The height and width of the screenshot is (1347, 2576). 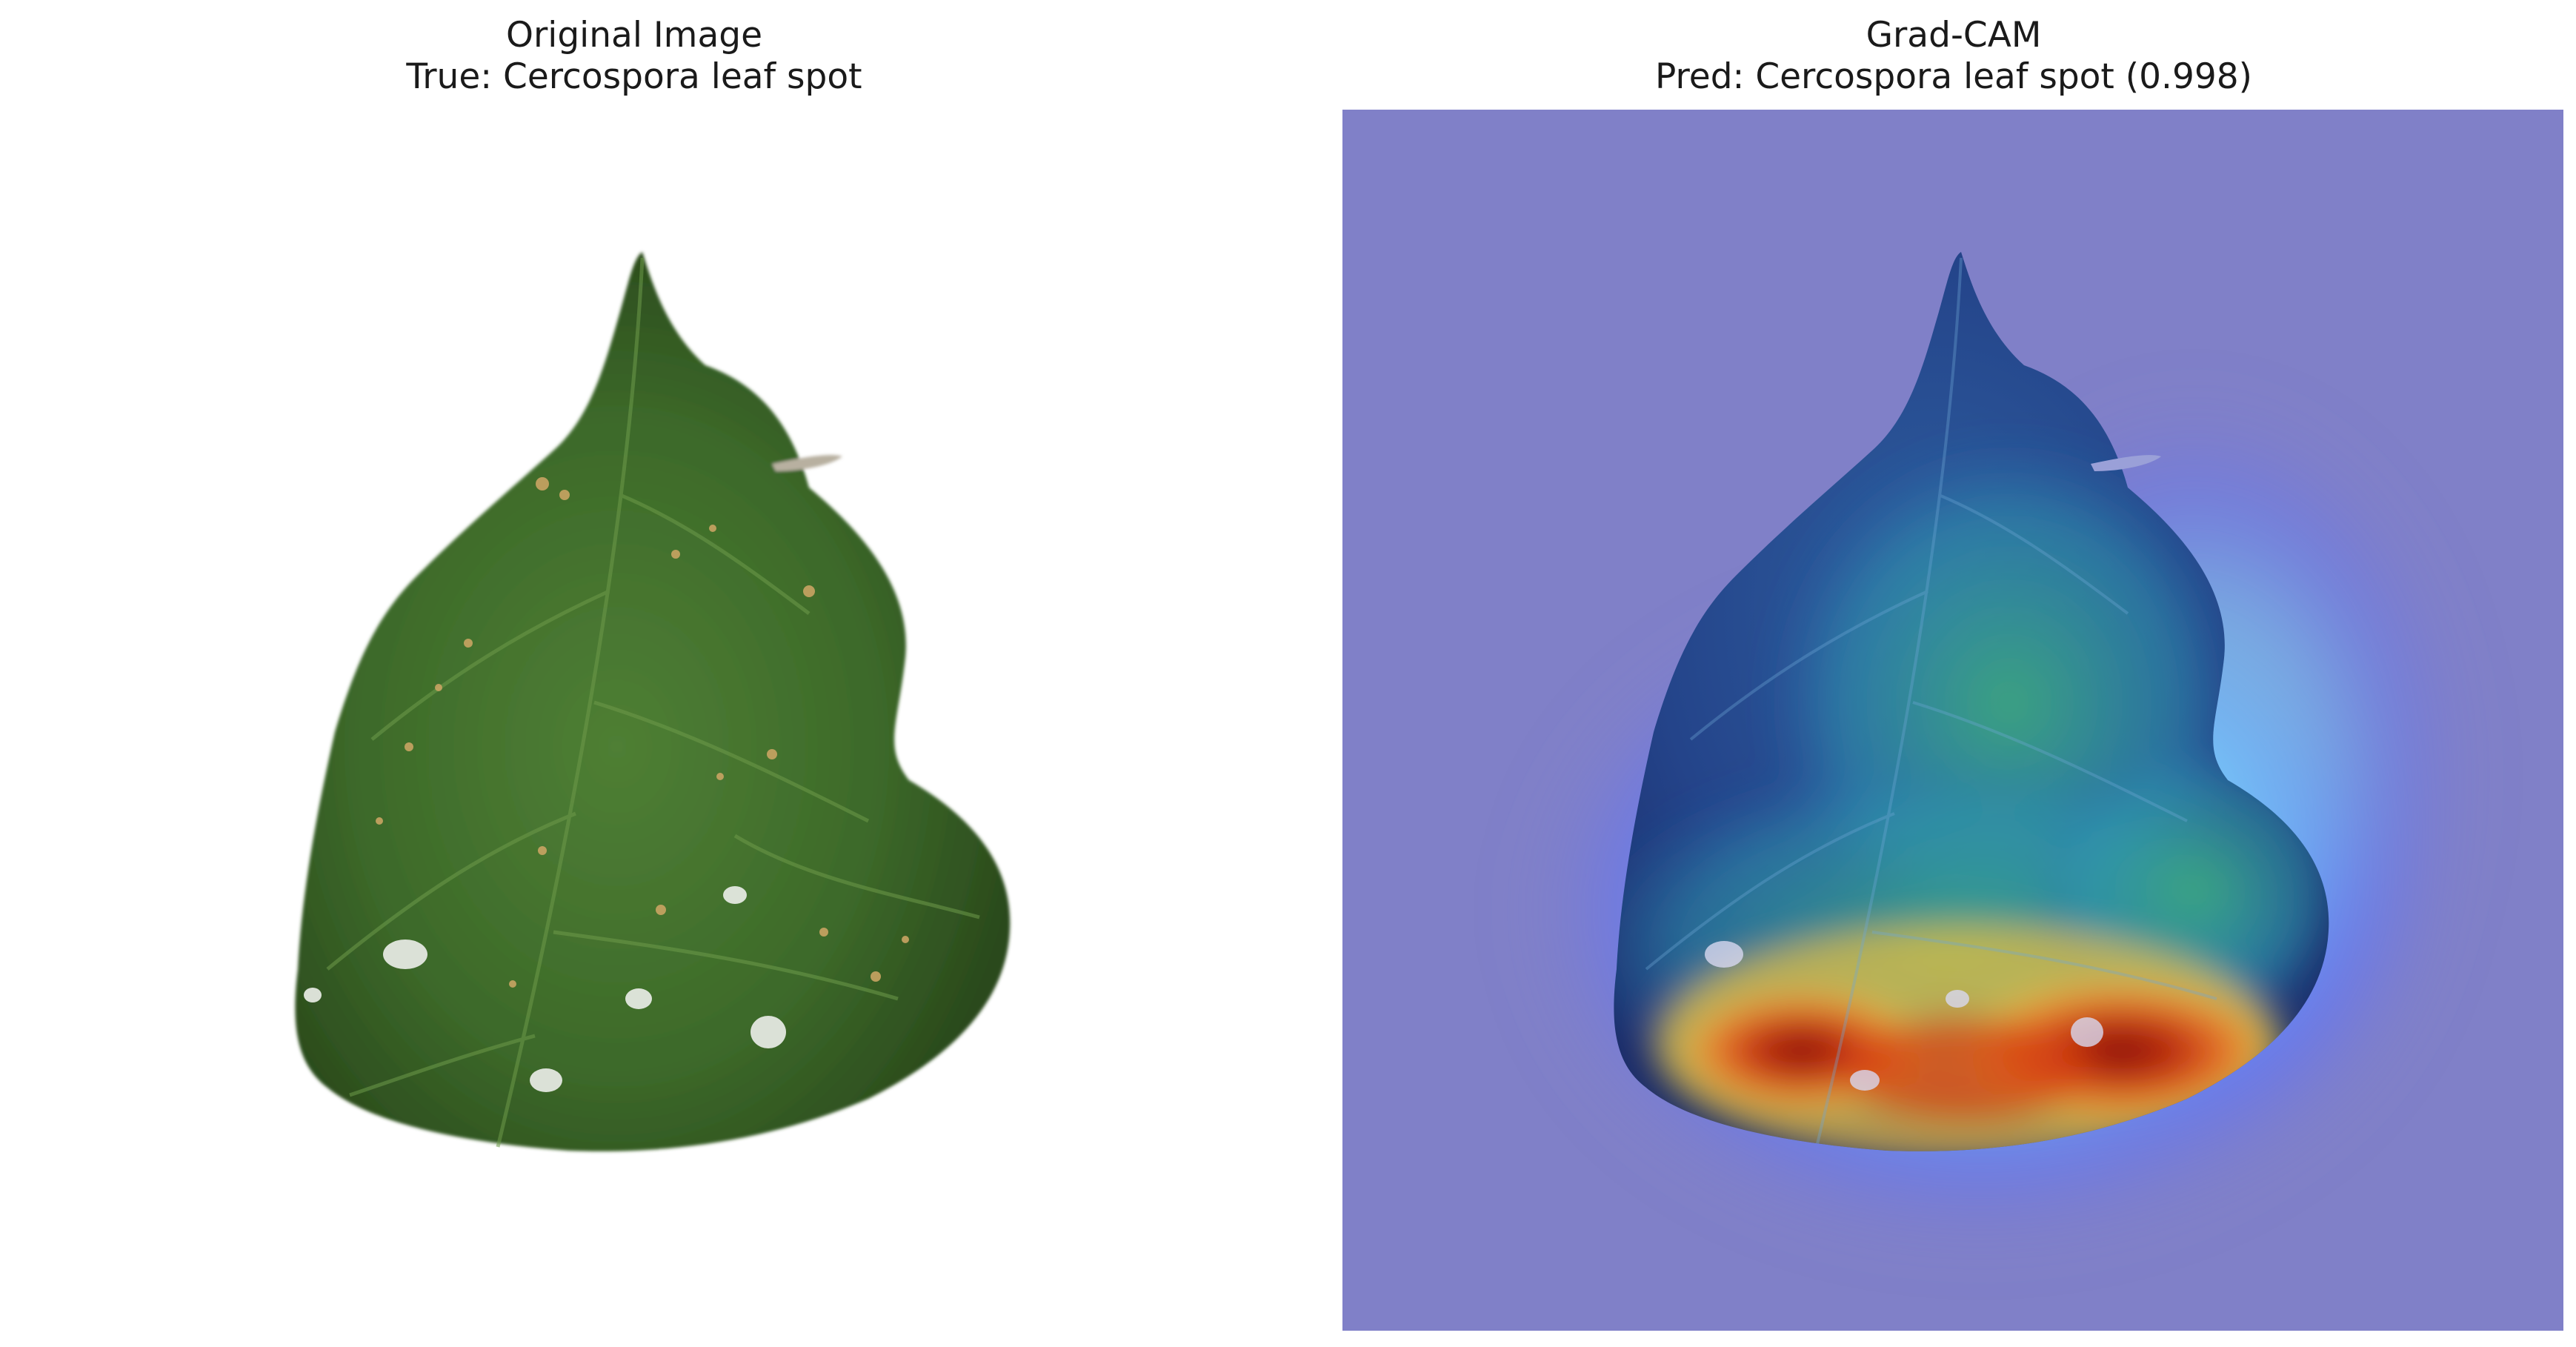 I want to click on leaf-holes, so click(x=545, y=989).